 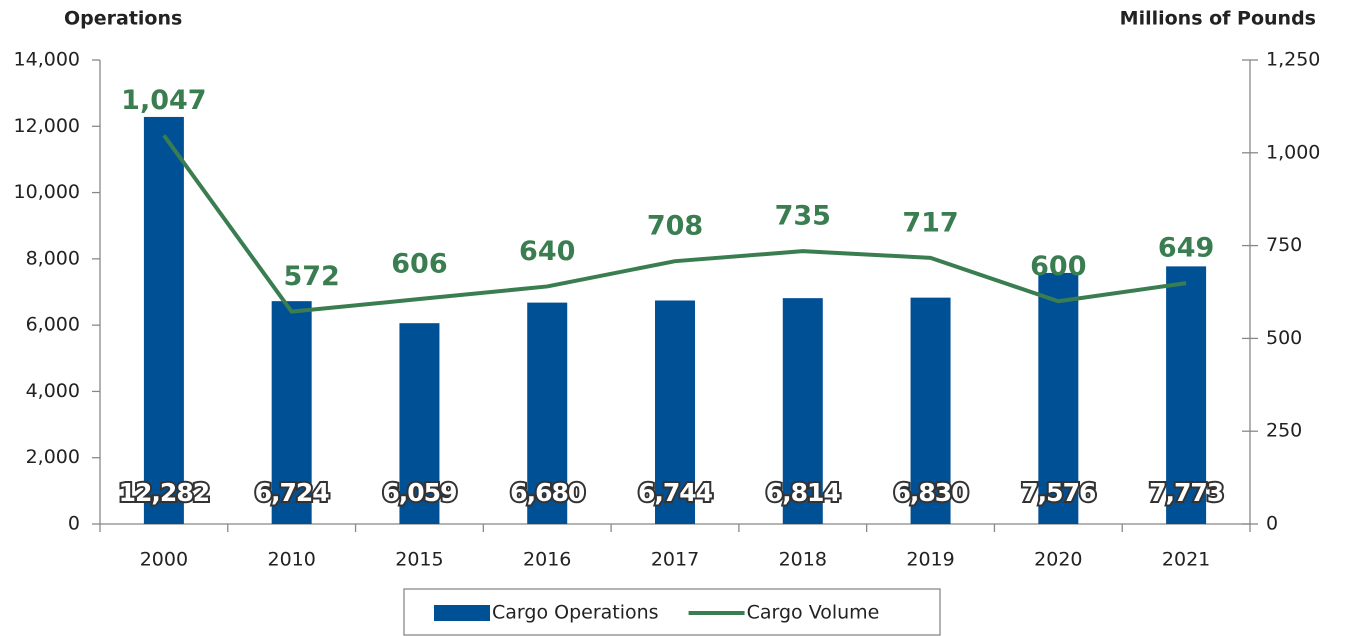 What do you see at coordinates (675, 560) in the screenshot?
I see `x-tick-label: 2017` at bounding box center [675, 560].